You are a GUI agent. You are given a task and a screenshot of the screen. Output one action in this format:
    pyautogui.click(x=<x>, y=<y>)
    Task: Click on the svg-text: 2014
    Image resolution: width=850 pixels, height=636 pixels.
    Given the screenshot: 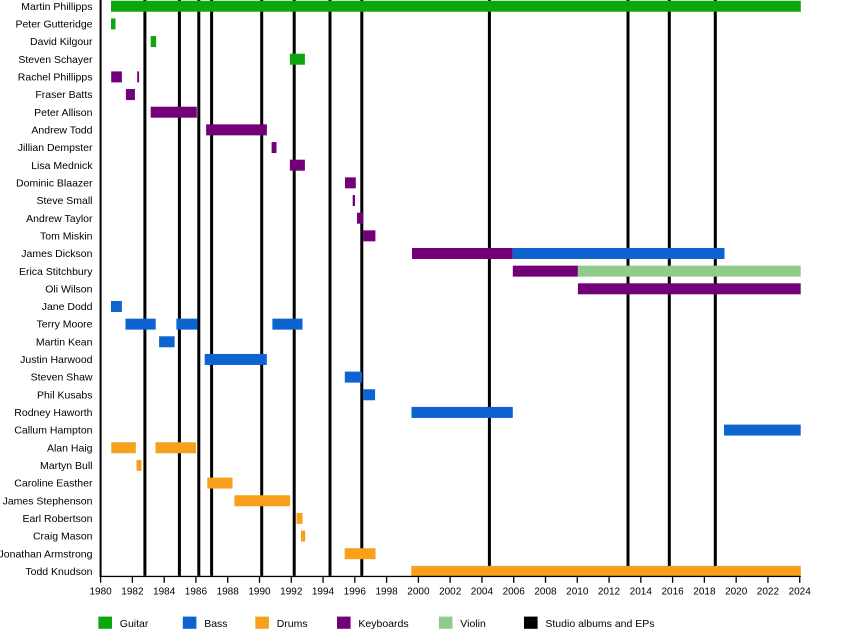 What is the action you would take?
    pyautogui.click(x=641, y=592)
    